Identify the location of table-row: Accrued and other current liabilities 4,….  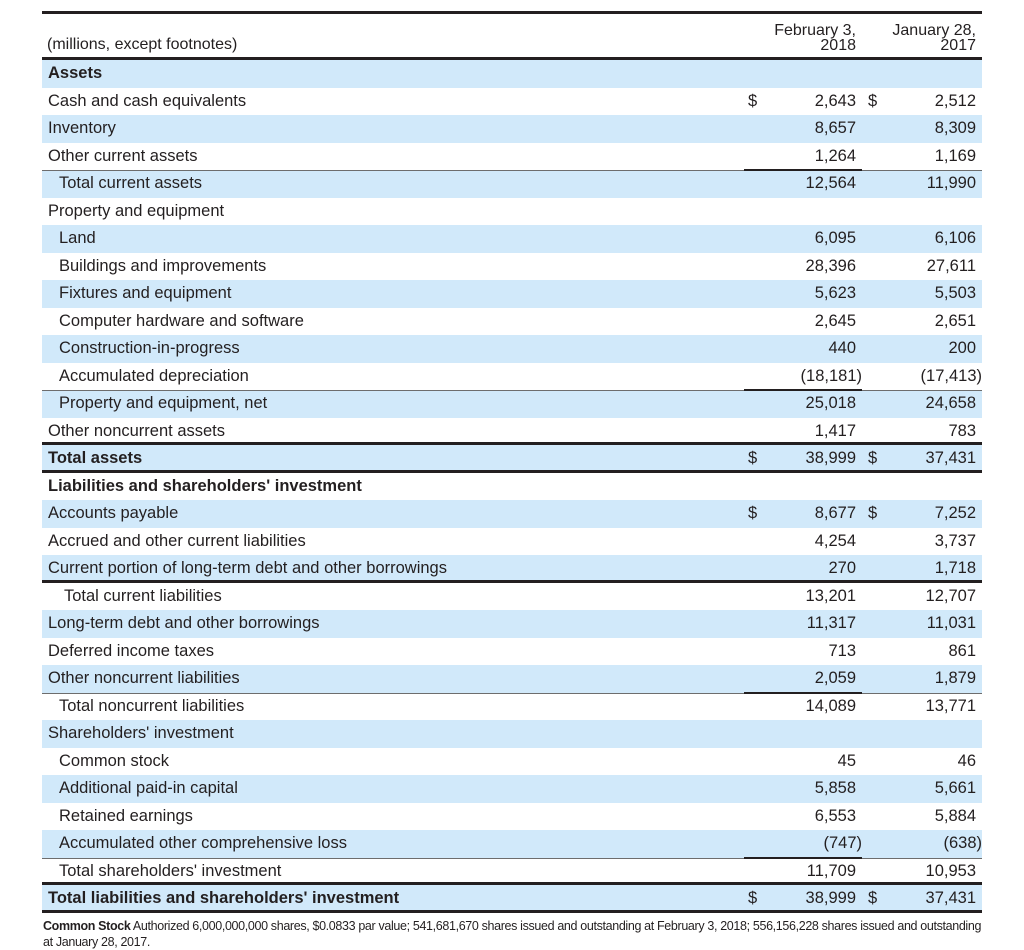
(512, 540).